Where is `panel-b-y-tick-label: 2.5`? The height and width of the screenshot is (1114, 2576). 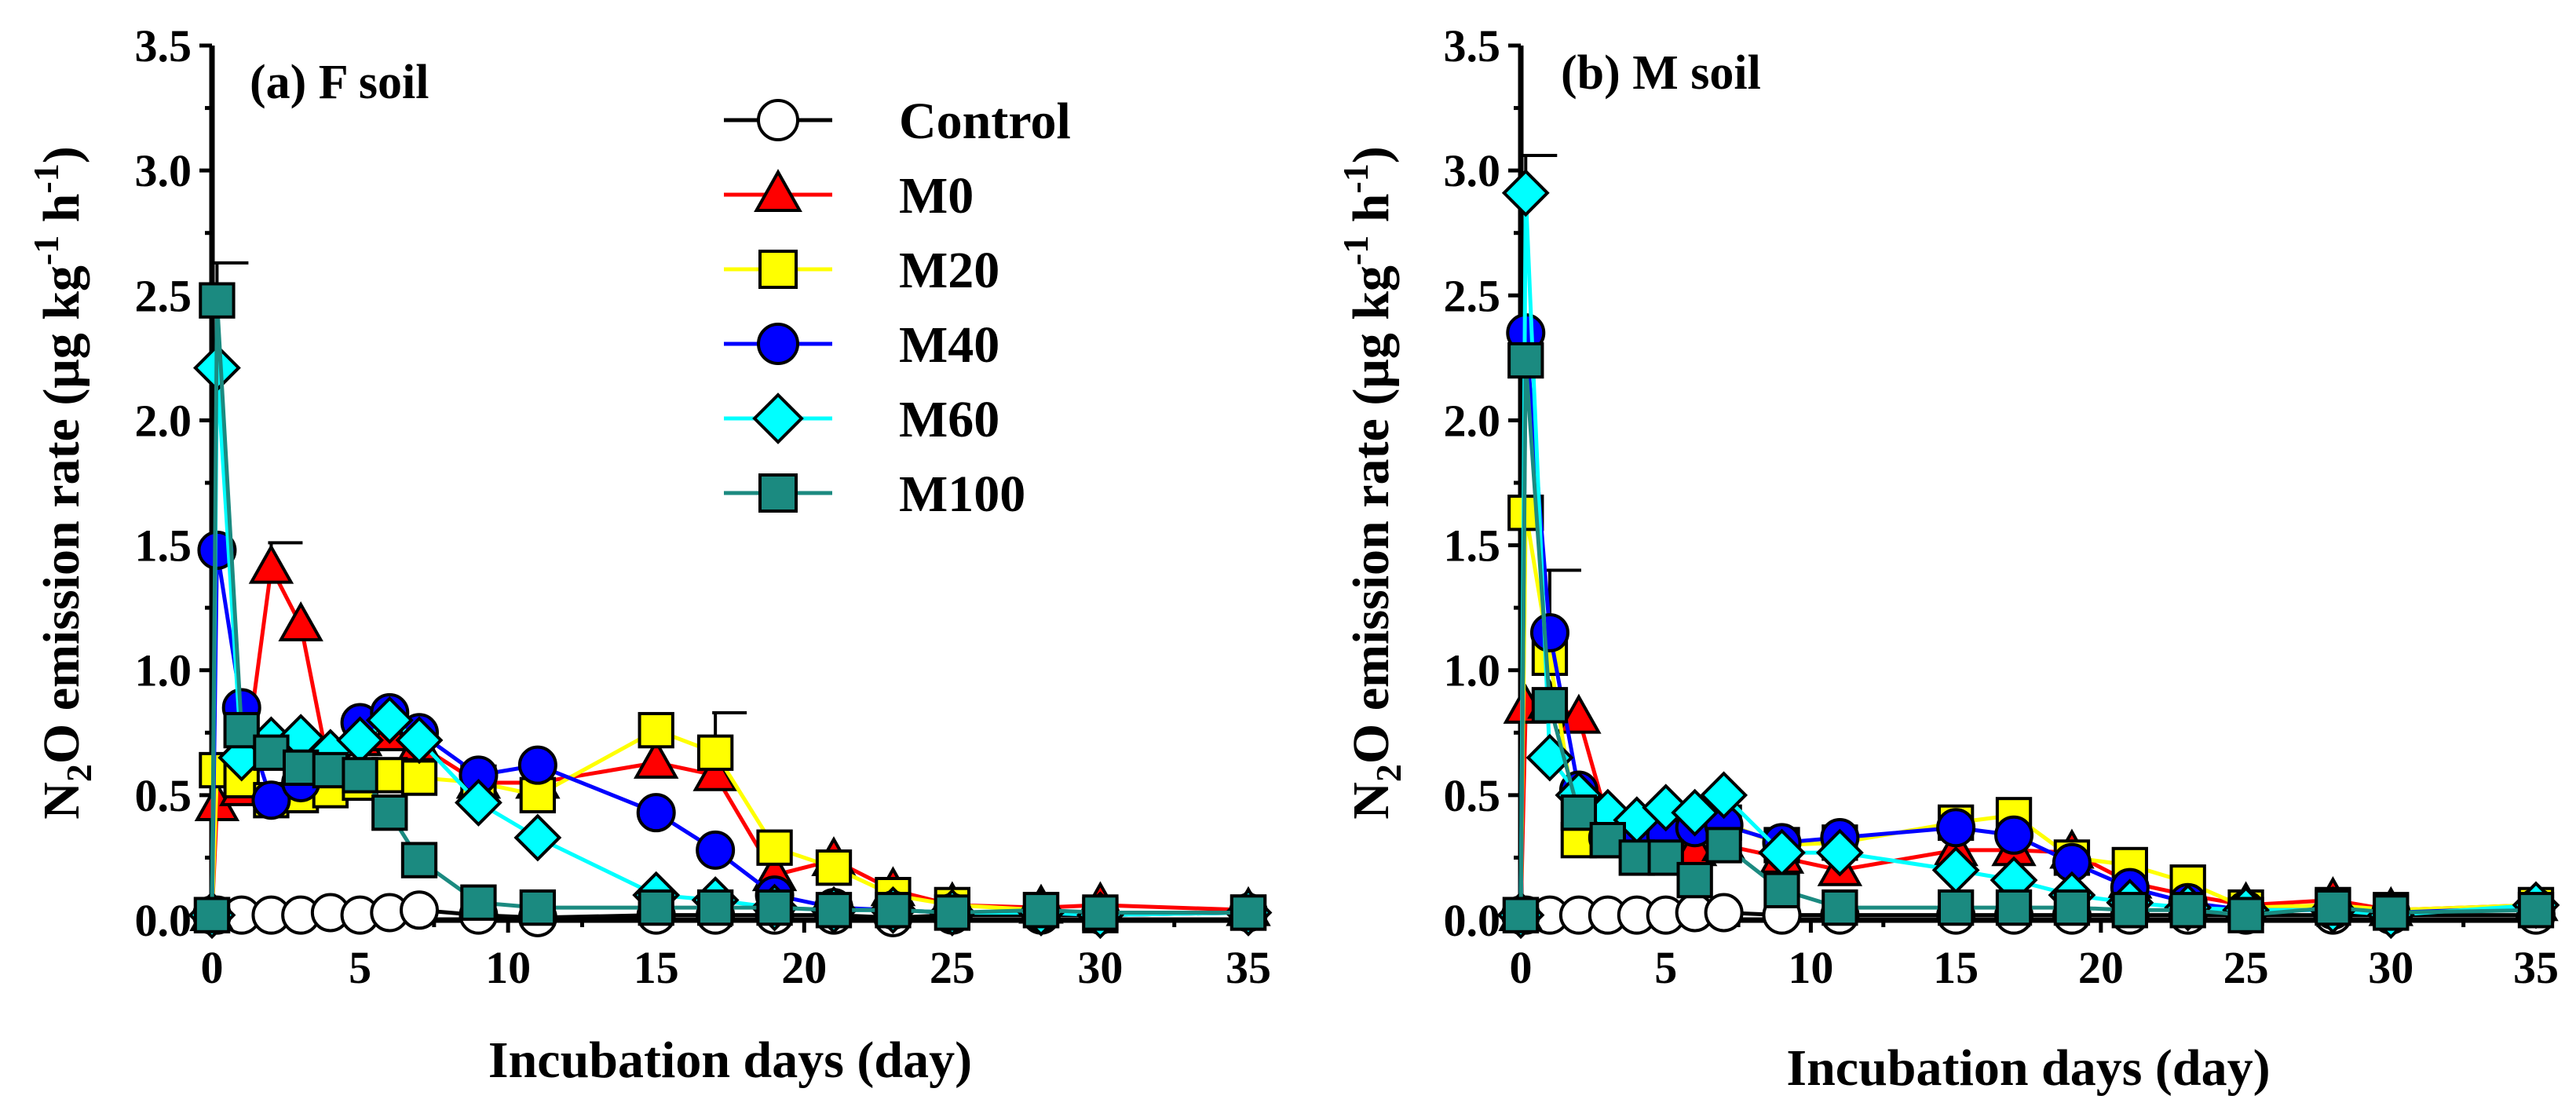
panel-b-y-tick-label: 2.5 is located at coordinates (1473, 295).